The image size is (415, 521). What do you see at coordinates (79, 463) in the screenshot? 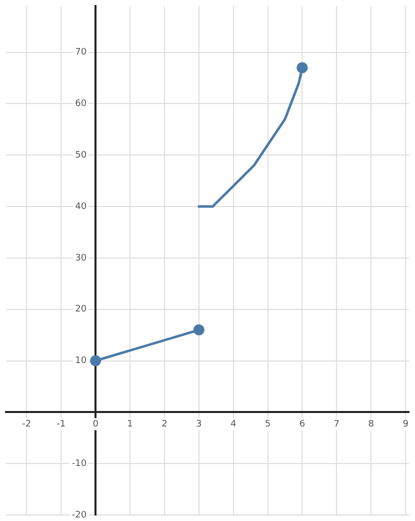
I see `y-tick-label: -10` at bounding box center [79, 463].